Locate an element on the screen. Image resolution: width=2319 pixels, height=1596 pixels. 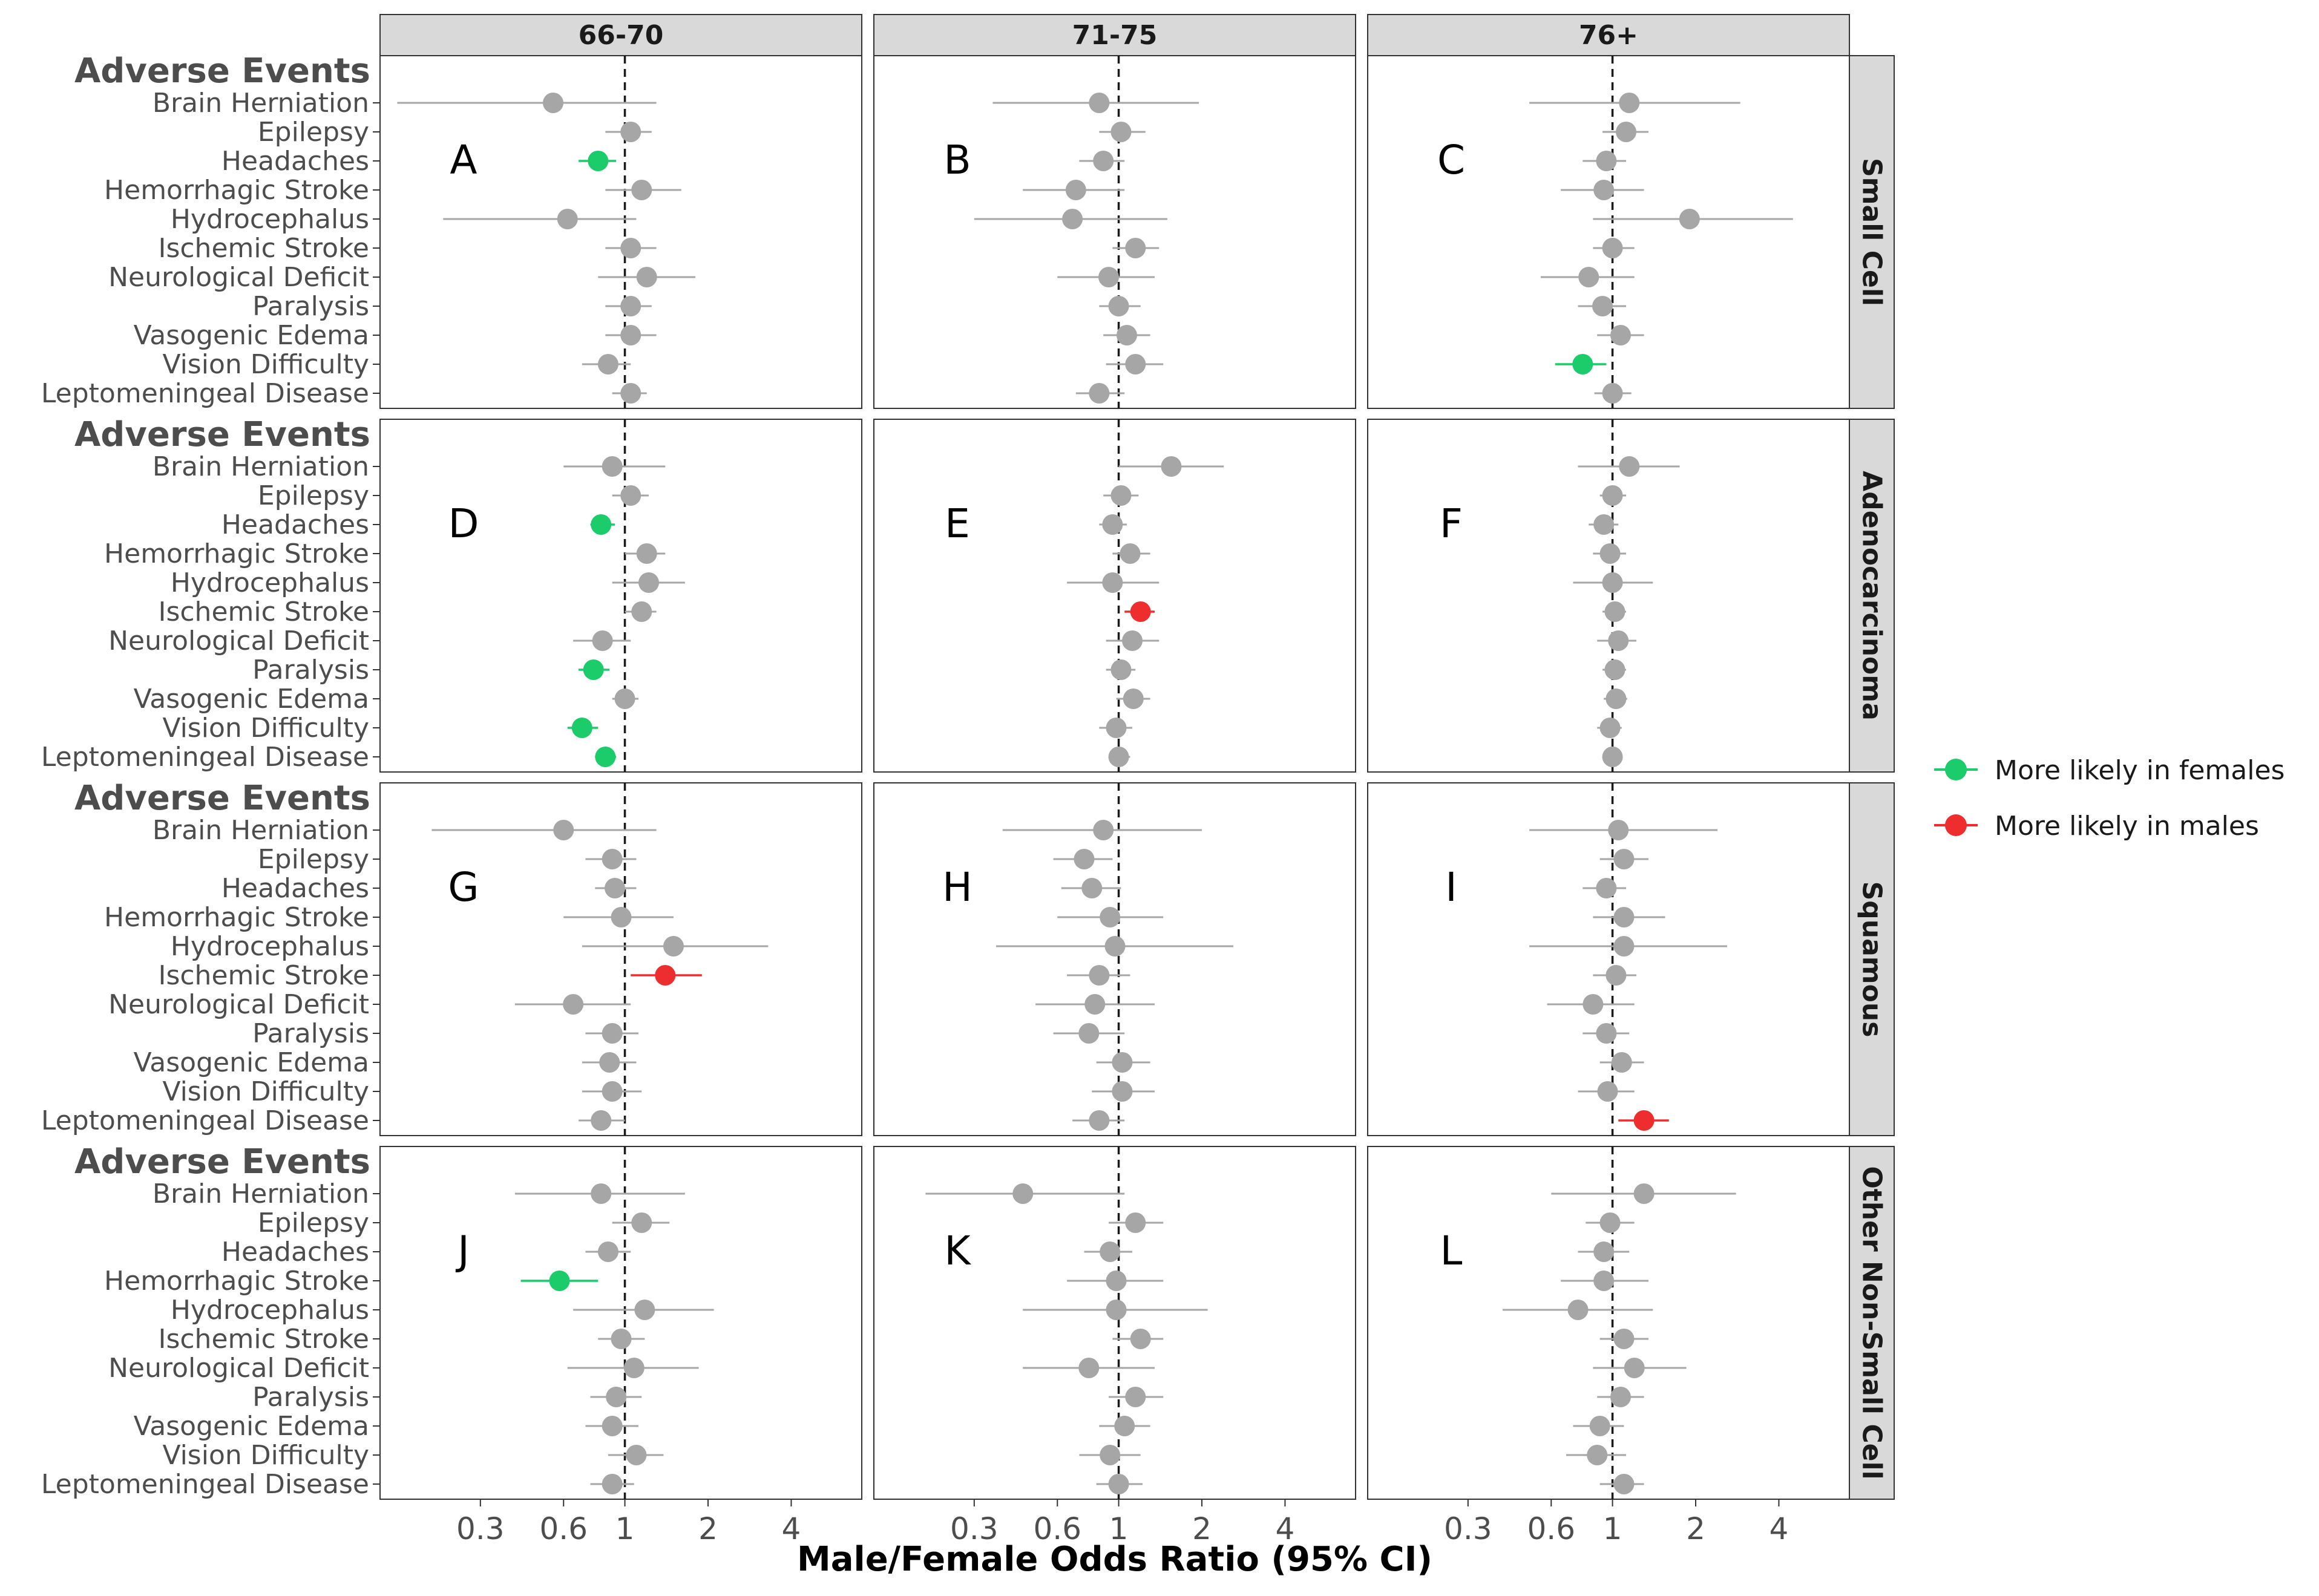
panel-letter: J is located at coordinates (462, 1251).